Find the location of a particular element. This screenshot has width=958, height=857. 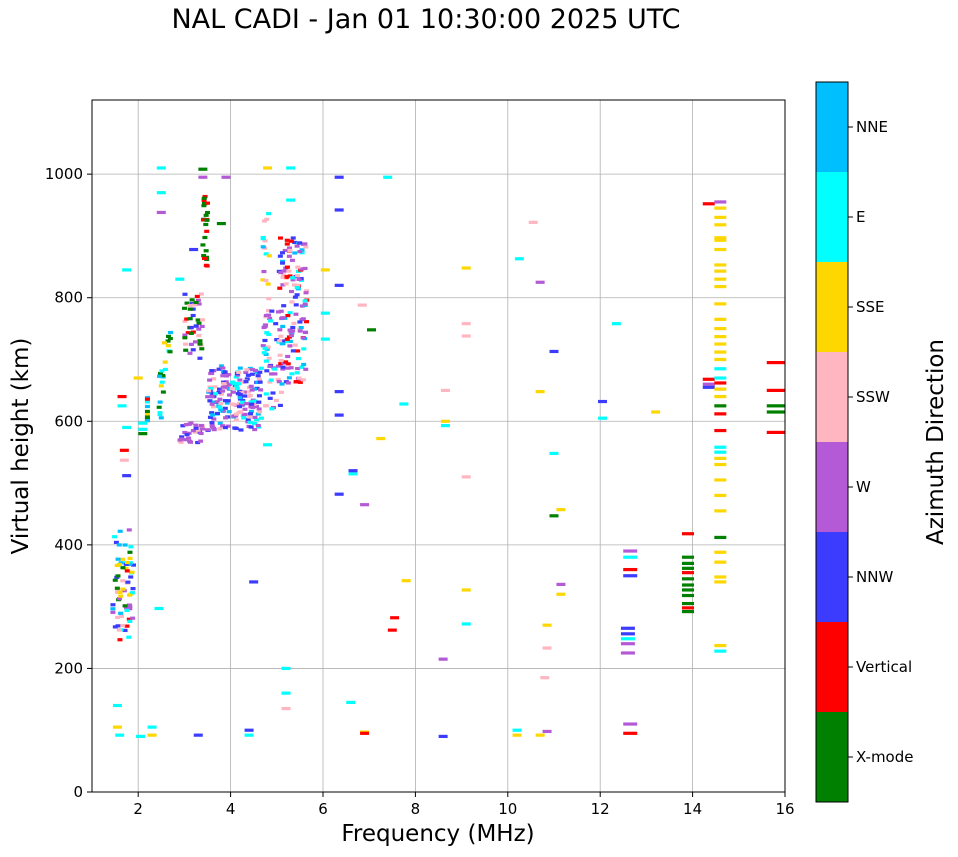

colorbar-tick-label: NNE is located at coordinates (872, 127).